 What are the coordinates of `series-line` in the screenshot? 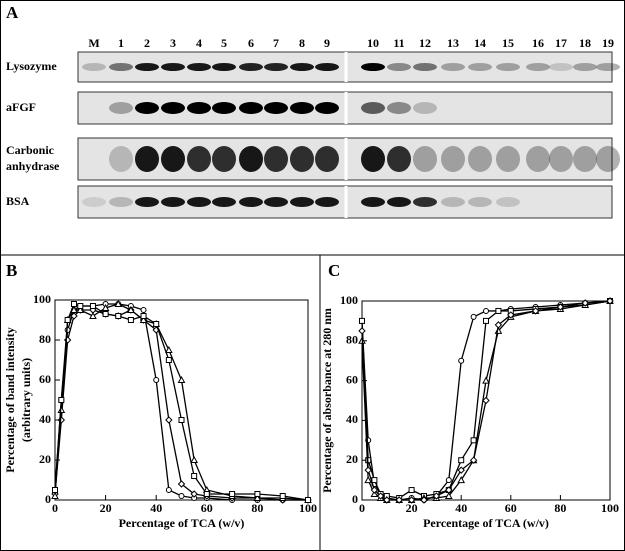 It's located at (181, 402).